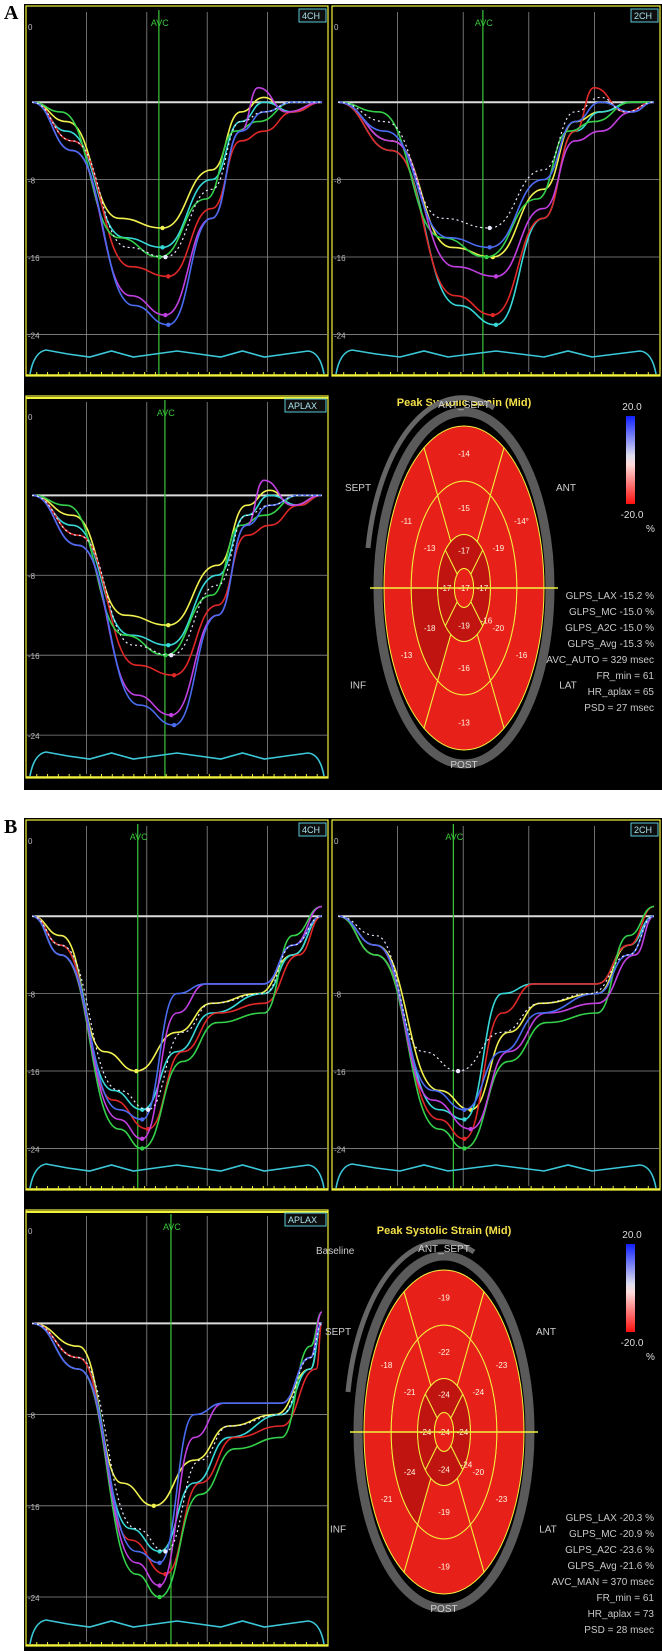 The width and height of the screenshot is (662, 1651). Describe the element at coordinates (632, 1343) in the screenshot. I see `scale-min-label: -20.0` at that location.